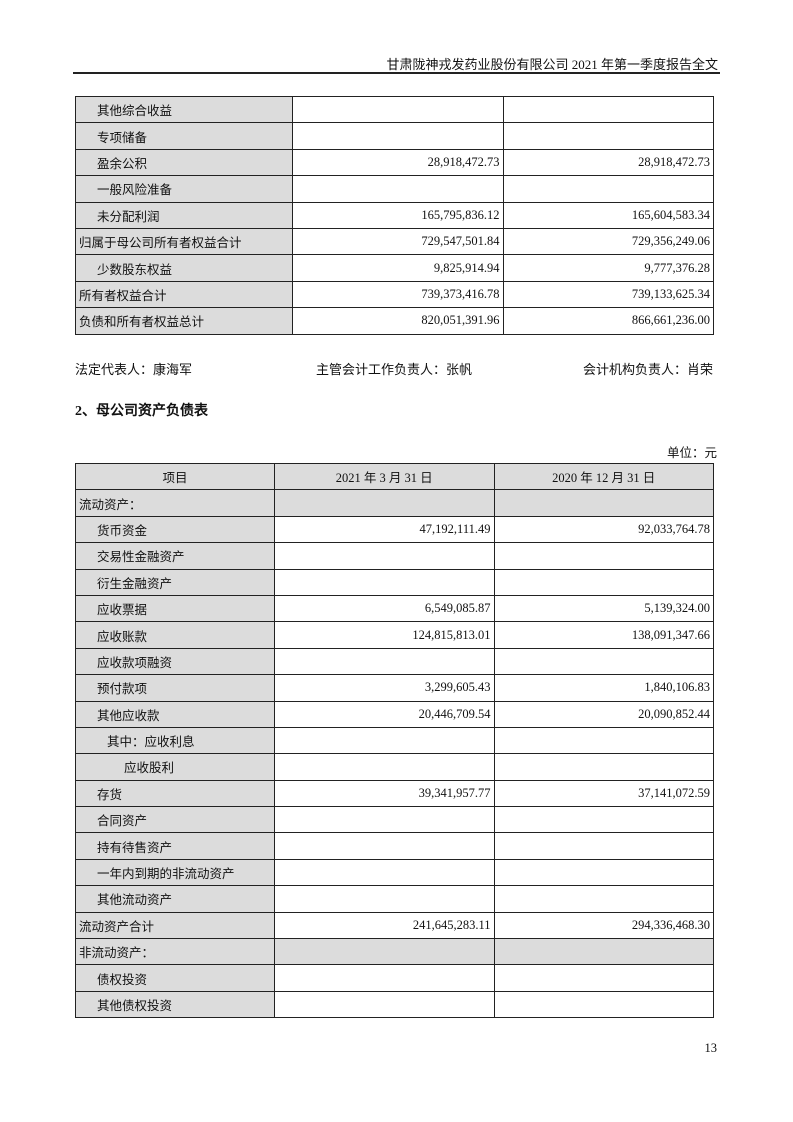  I want to click on table-row: 货币资金 47,192,111.49 92,033,764.78, so click(394, 529).